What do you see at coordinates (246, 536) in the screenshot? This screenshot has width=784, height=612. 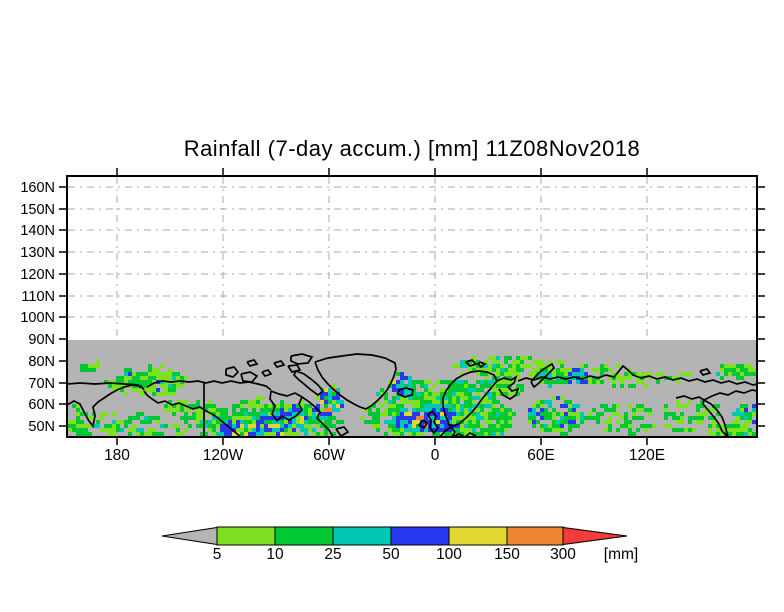 I see `colorbar-segment` at bounding box center [246, 536].